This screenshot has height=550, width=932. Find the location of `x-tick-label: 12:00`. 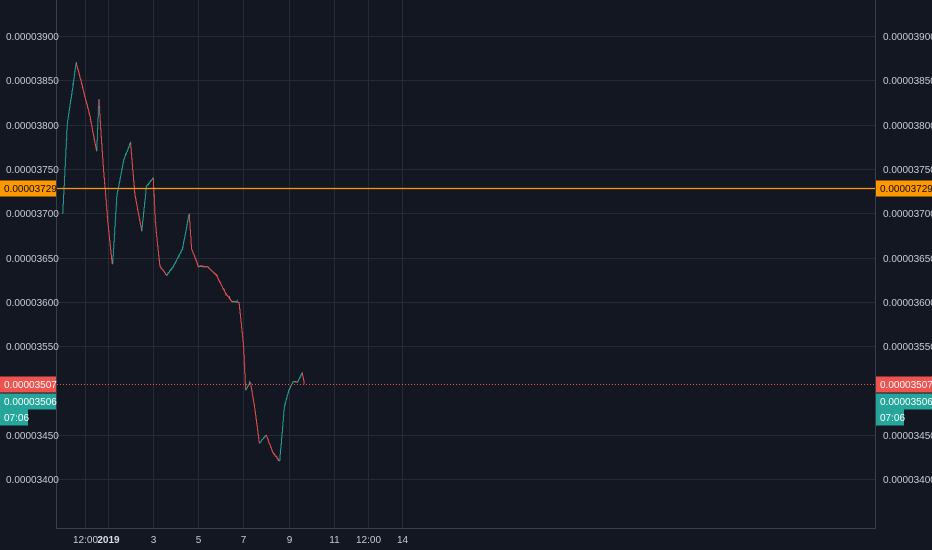

x-tick-label: 12:00 is located at coordinates (368, 540).